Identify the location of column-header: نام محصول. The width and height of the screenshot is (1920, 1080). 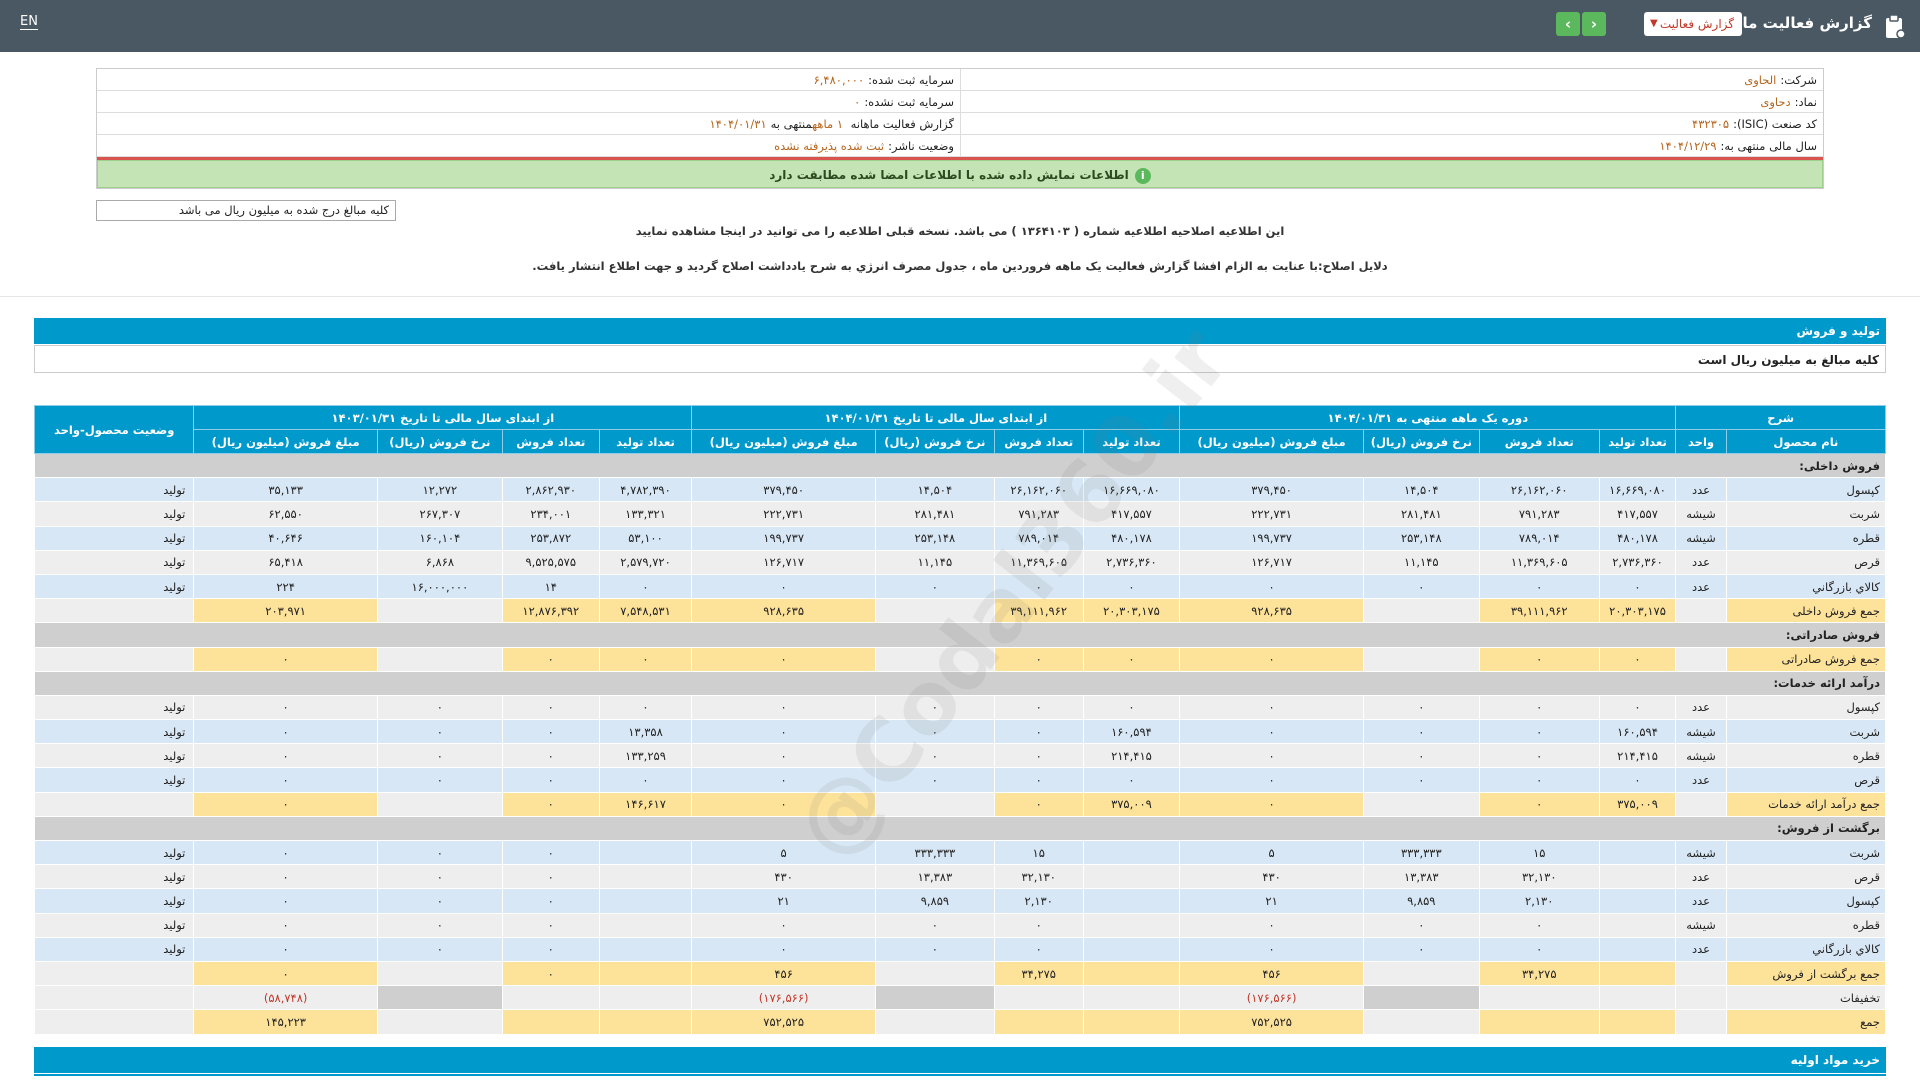
(1806, 441).